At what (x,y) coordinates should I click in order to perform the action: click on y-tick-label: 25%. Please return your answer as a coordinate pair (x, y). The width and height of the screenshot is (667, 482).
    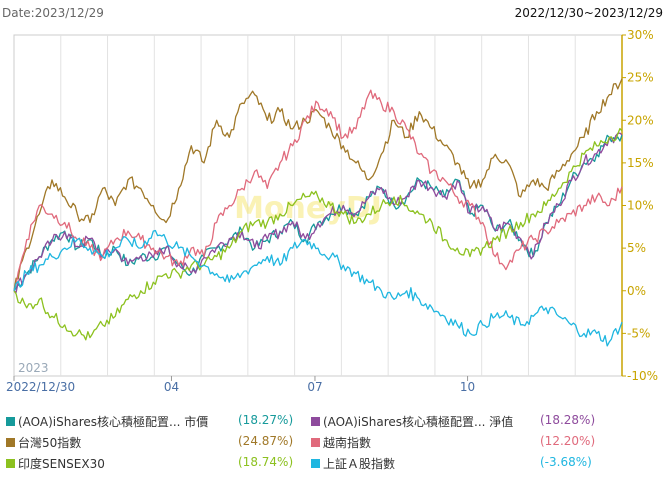
    Looking at the image, I should click on (640, 78).